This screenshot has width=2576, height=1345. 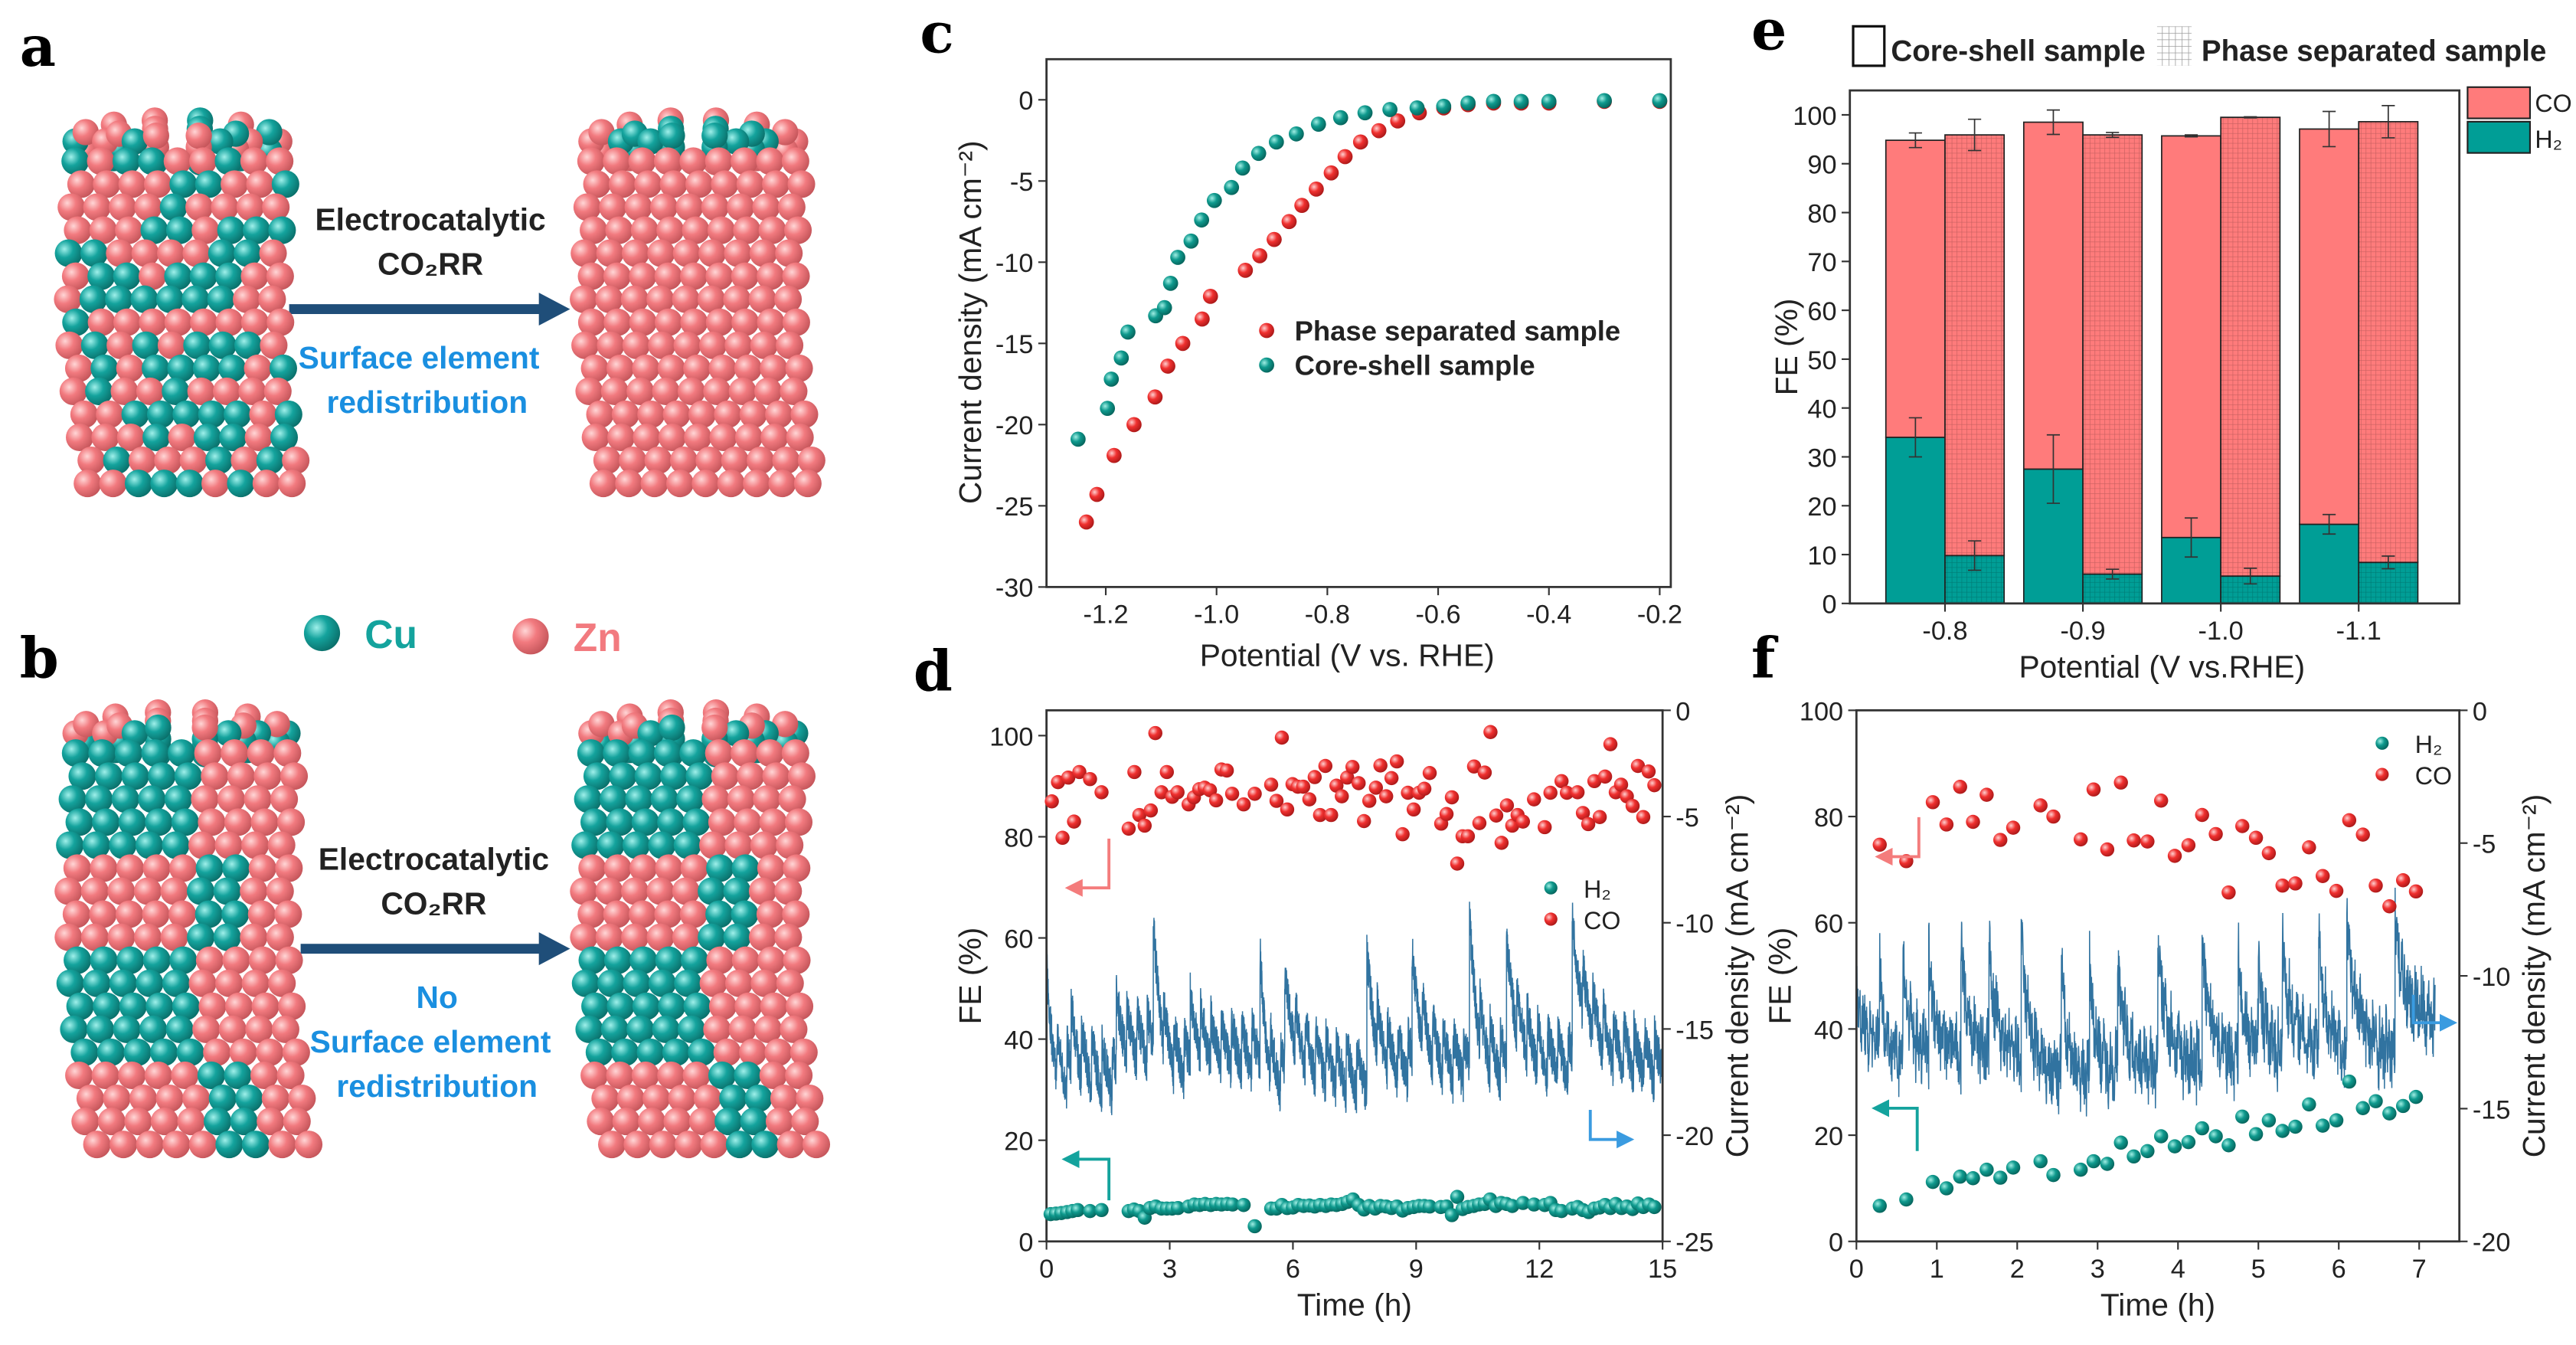 What do you see at coordinates (2533, 976) in the screenshot?
I see `y-right-axis-title: Current density (mA cm⁻²)` at bounding box center [2533, 976].